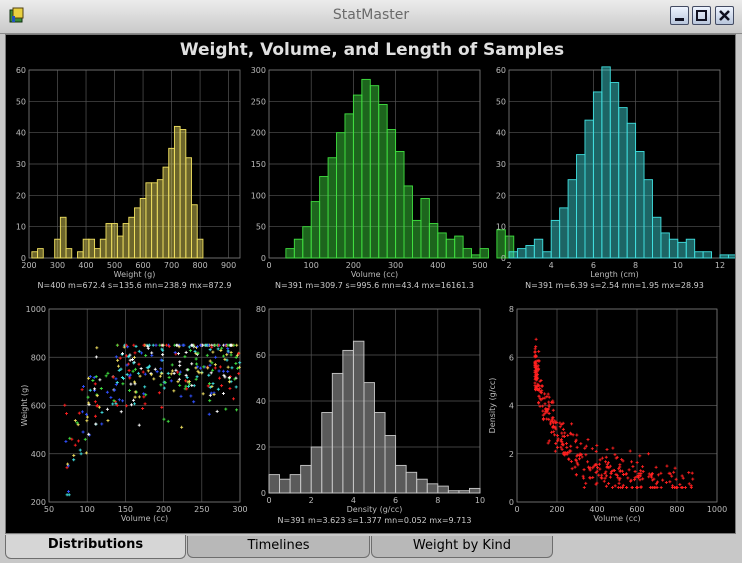 This screenshot has width=742, height=563. I want to click on maximize-button, so click(701, 15).